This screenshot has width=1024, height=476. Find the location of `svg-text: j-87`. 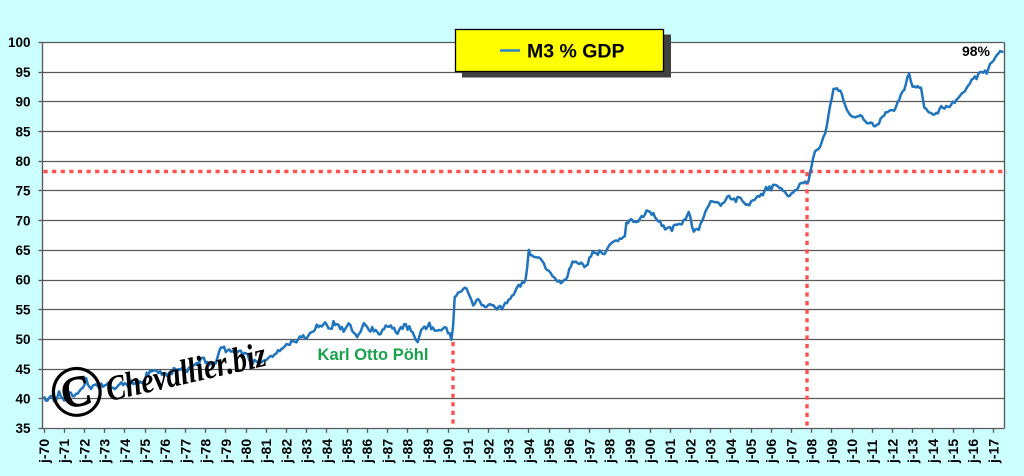

svg-text: j-87 is located at coordinates (387, 451).